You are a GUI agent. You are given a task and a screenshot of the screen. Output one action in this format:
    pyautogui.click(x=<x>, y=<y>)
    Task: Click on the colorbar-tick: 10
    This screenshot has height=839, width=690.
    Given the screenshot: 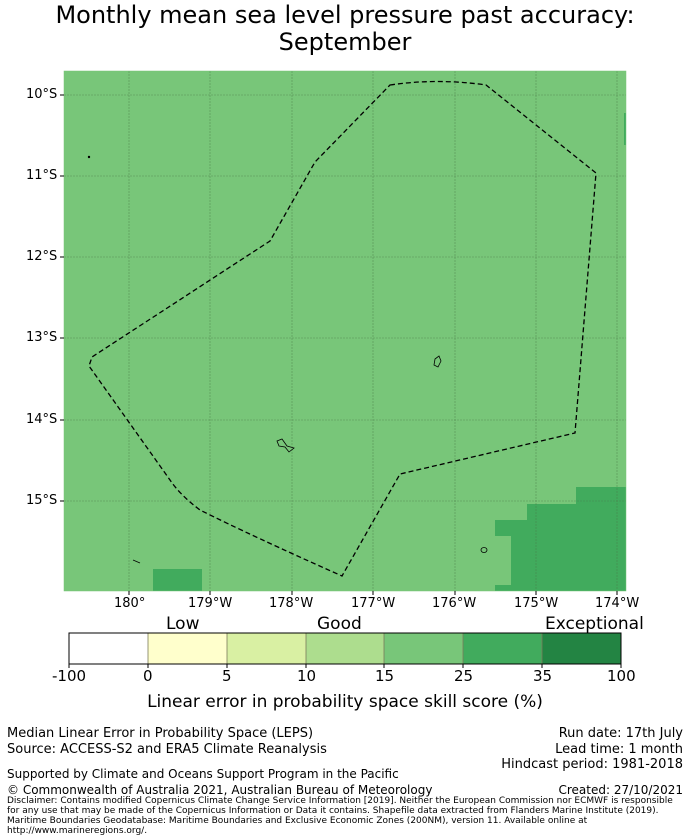 What is the action you would take?
    pyautogui.click(x=307, y=676)
    